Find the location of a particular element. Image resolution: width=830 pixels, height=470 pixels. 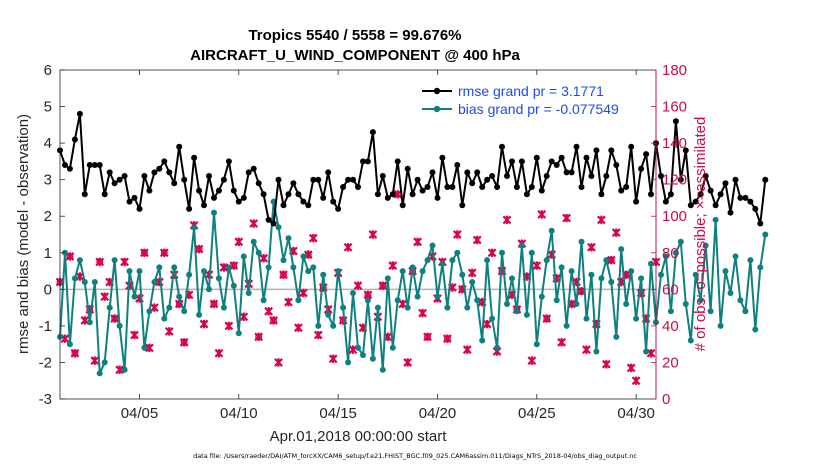

y-axis-ticks: -3 -2 -1 0 1 2 3 4 5 6 is located at coordinates (52, 235).